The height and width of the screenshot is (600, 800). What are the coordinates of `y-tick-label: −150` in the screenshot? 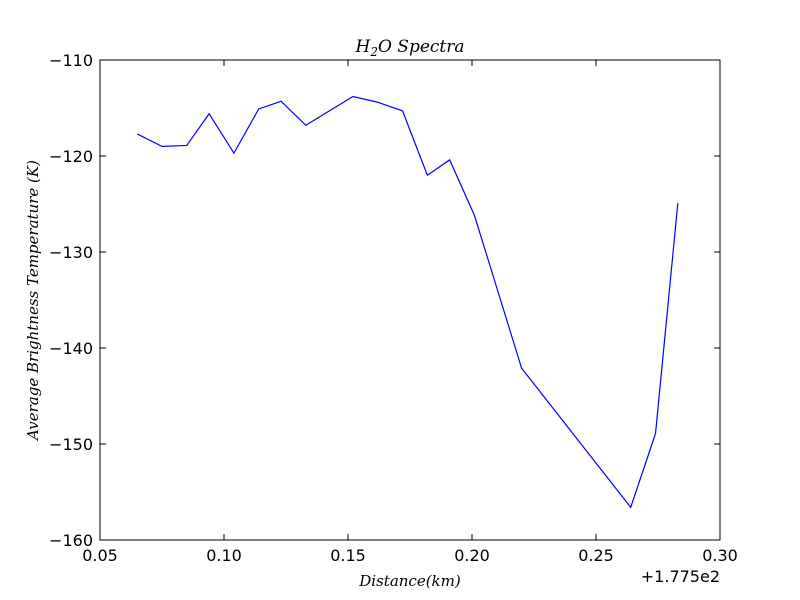 It's located at (71, 444).